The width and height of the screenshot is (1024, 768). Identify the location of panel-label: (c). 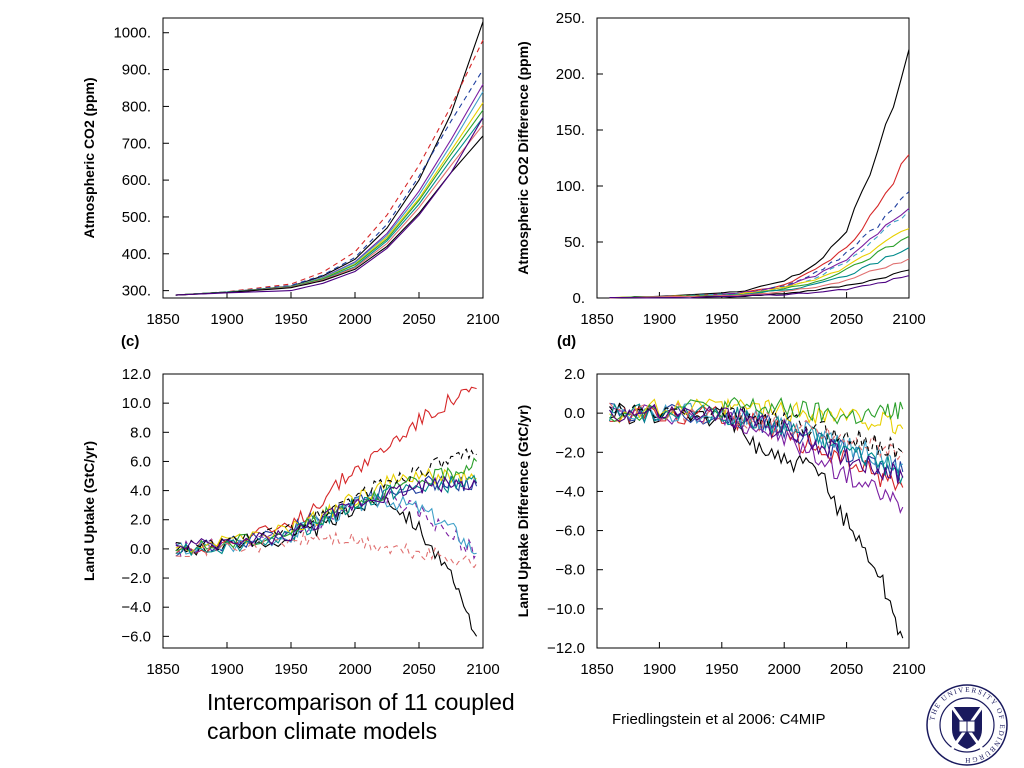
(130, 341).